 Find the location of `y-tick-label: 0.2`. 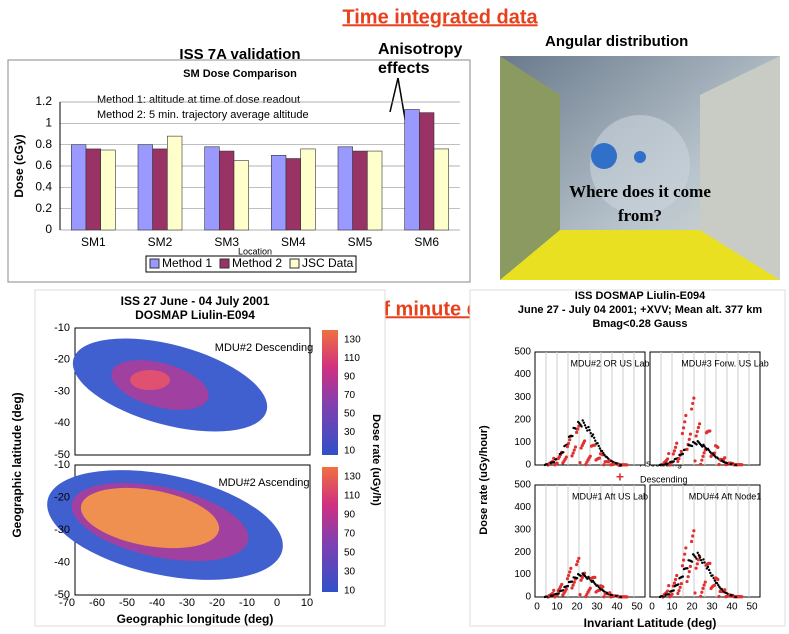

y-tick-label: 0.2 is located at coordinates (43, 208).